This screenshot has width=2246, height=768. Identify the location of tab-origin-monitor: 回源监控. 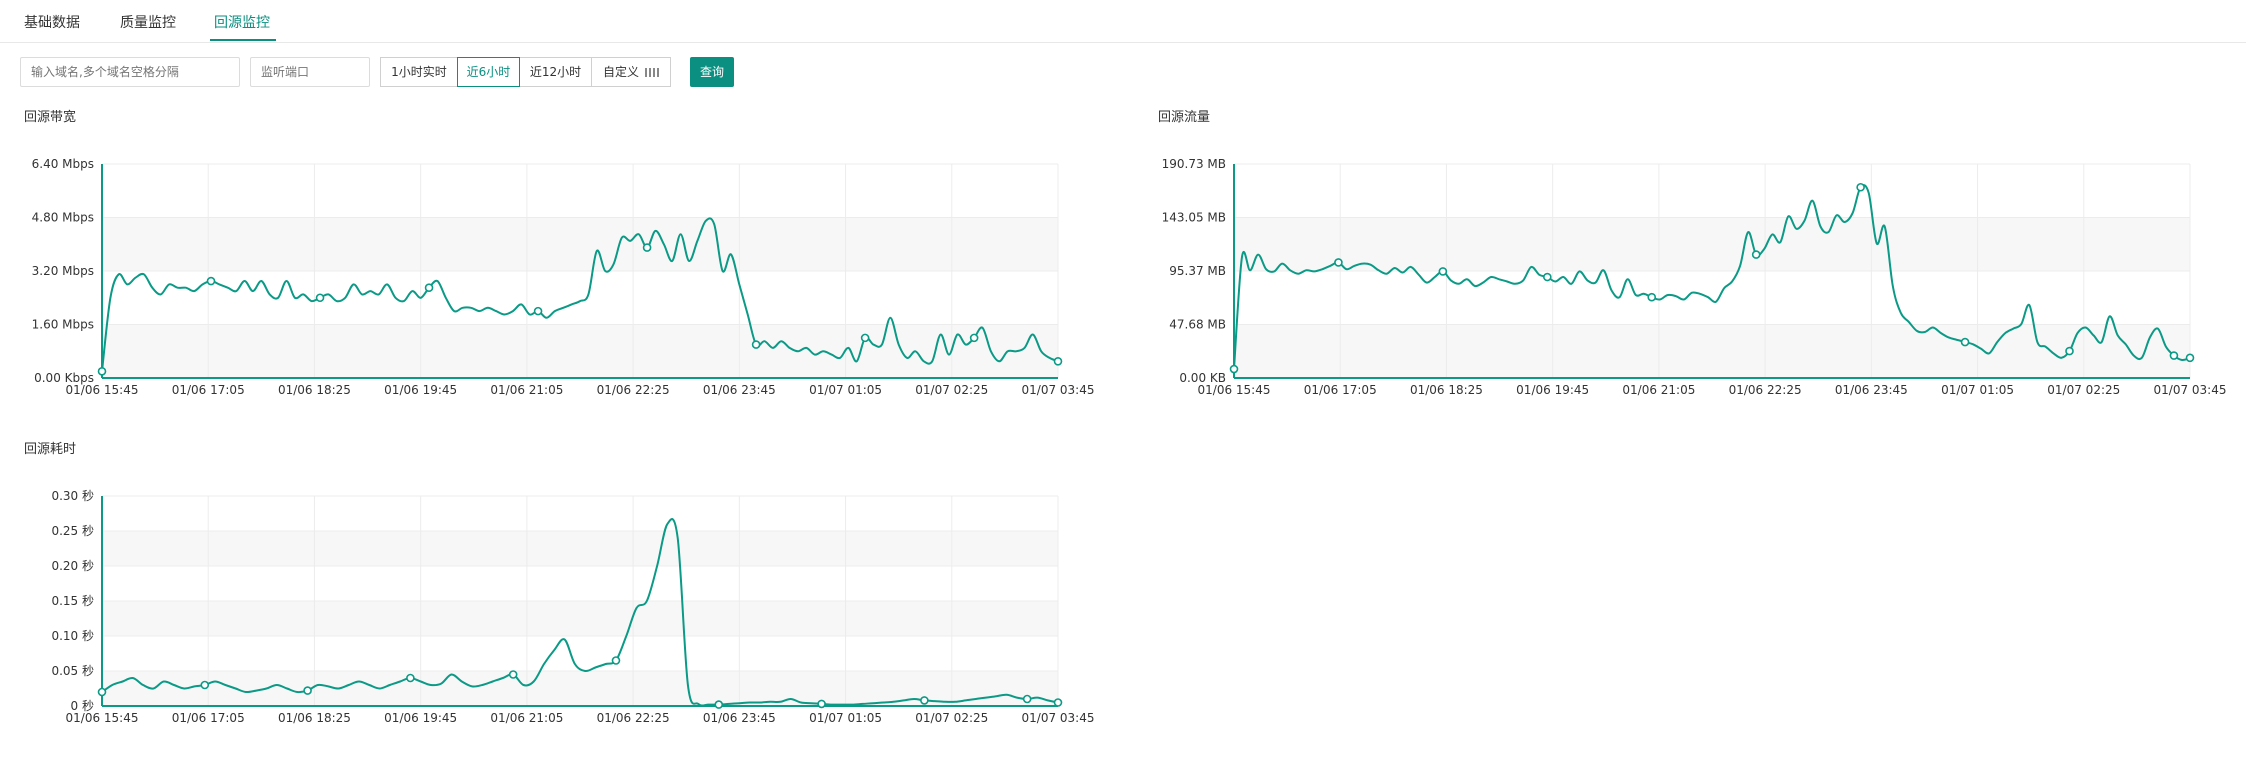
(242, 23).